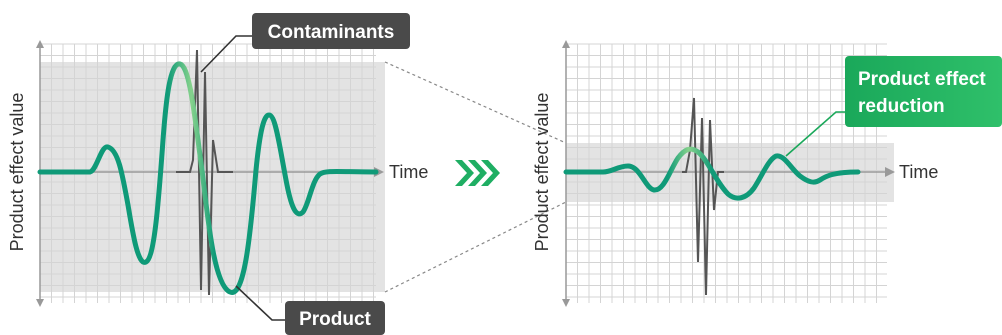 Image resolution: width=1002 pixels, height=335 pixels. I want to click on product-leader-line, so click(261, 303).